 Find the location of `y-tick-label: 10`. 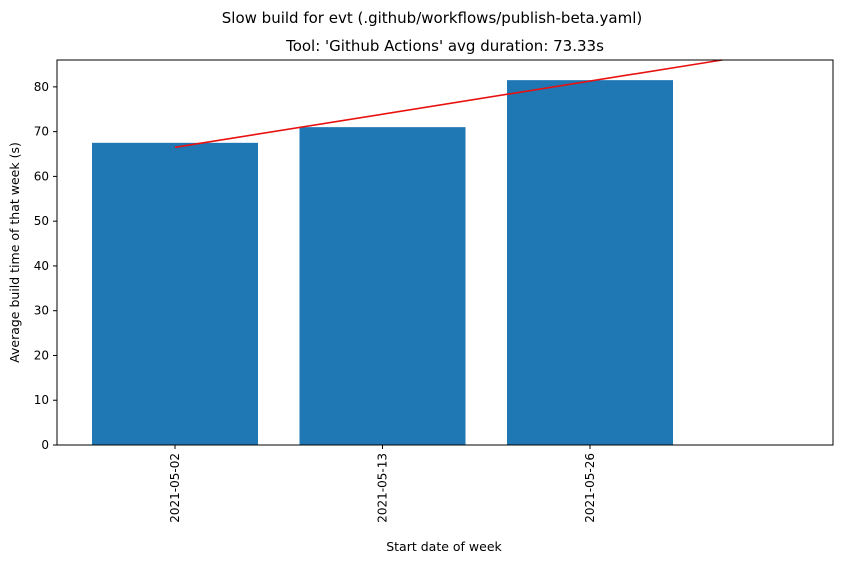

y-tick-label: 10 is located at coordinates (41, 400).